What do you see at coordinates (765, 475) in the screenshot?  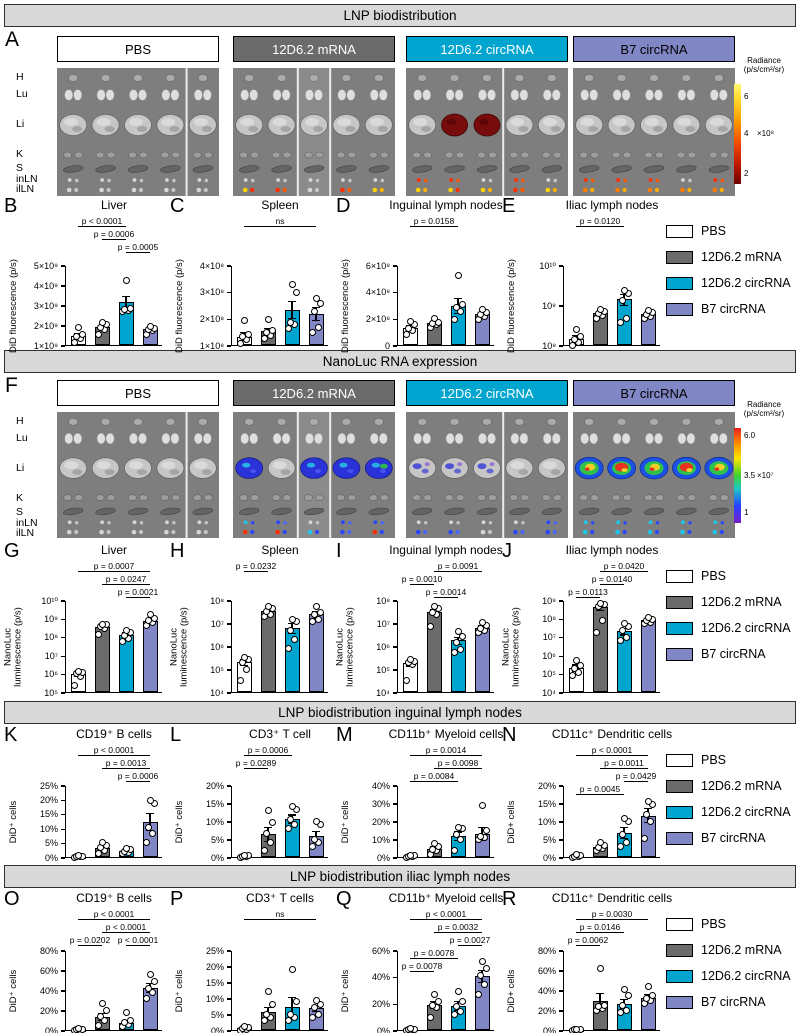 I see `colorbar-multiplier: ×10⁷` at bounding box center [765, 475].